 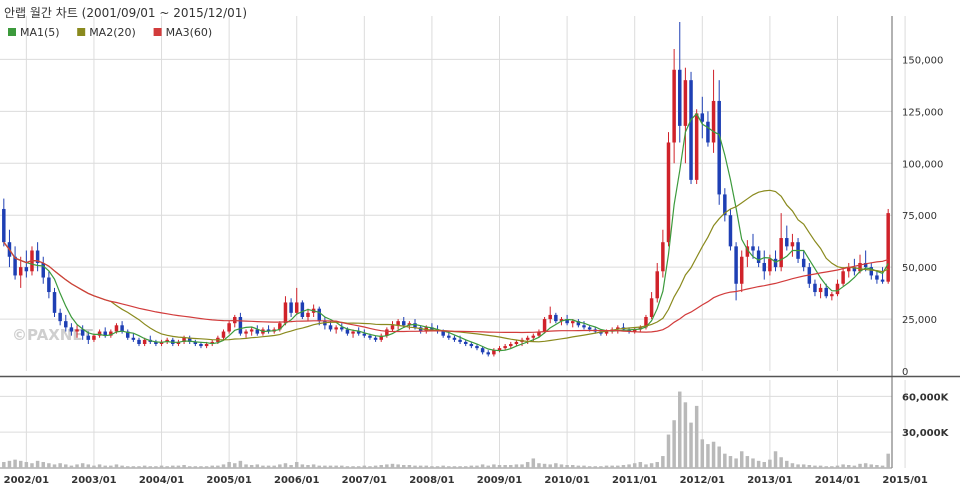 I want to click on legend-swatch, so click(x=81, y=32).